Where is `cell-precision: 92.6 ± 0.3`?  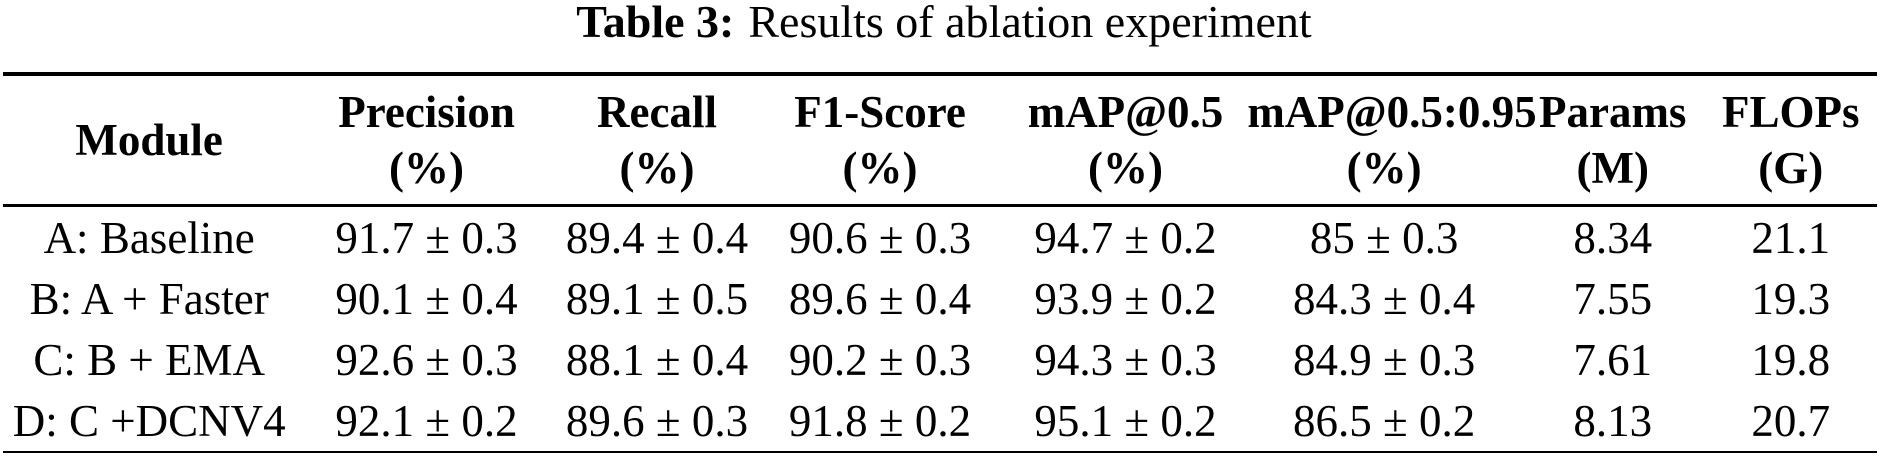 cell-precision: 92.6 ± 0.3 is located at coordinates (426, 359).